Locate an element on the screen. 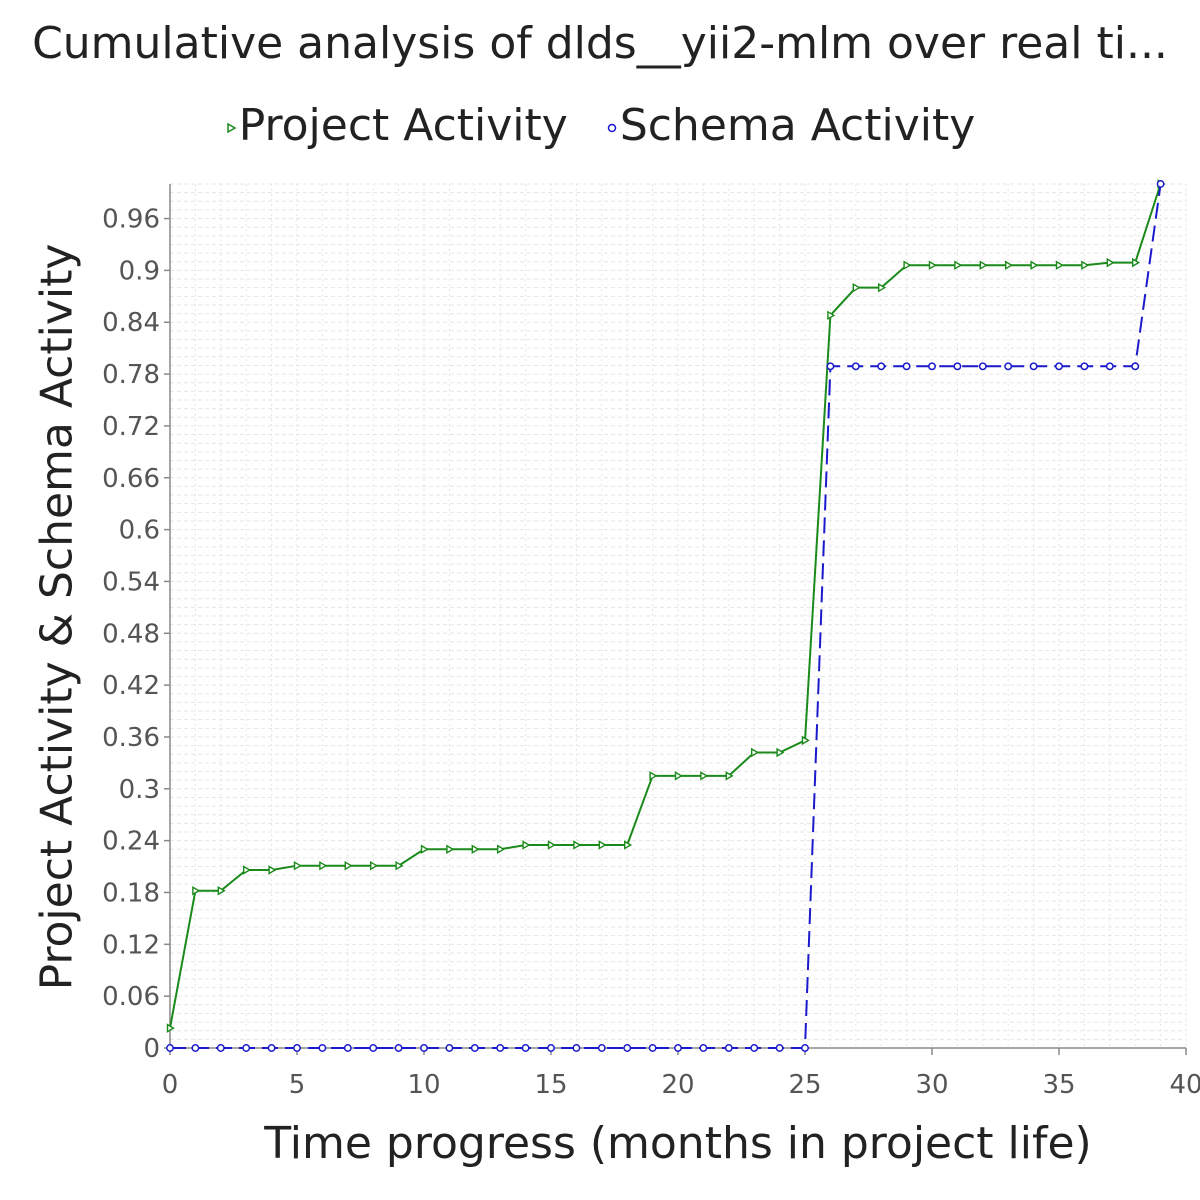 This screenshot has width=1200, height=1200. x-axis-label: Time progress (months in project life) is located at coordinates (678, 1143).